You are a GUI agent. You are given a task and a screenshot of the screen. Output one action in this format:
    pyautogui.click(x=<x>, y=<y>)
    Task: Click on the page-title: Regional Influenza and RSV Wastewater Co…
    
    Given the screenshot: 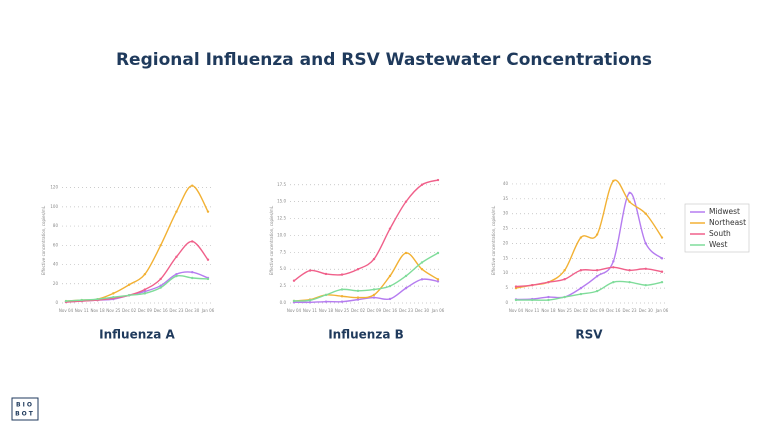 What is the action you would take?
    pyautogui.click(x=384, y=60)
    